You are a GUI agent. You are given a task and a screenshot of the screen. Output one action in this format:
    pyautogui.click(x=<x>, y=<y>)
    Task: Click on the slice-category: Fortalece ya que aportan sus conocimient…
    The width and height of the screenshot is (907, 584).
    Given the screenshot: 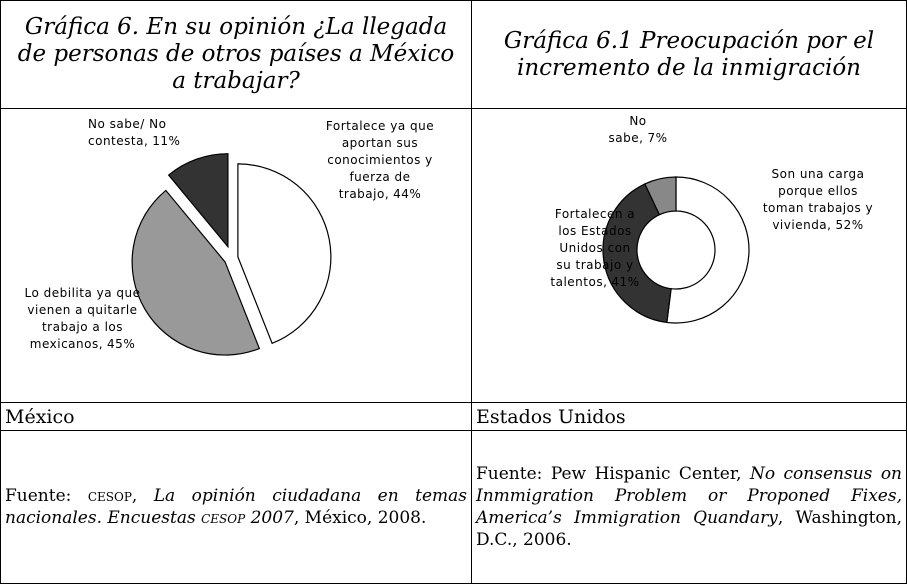 What is the action you would take?
    pyautogui.click(x=380, y=160)
    